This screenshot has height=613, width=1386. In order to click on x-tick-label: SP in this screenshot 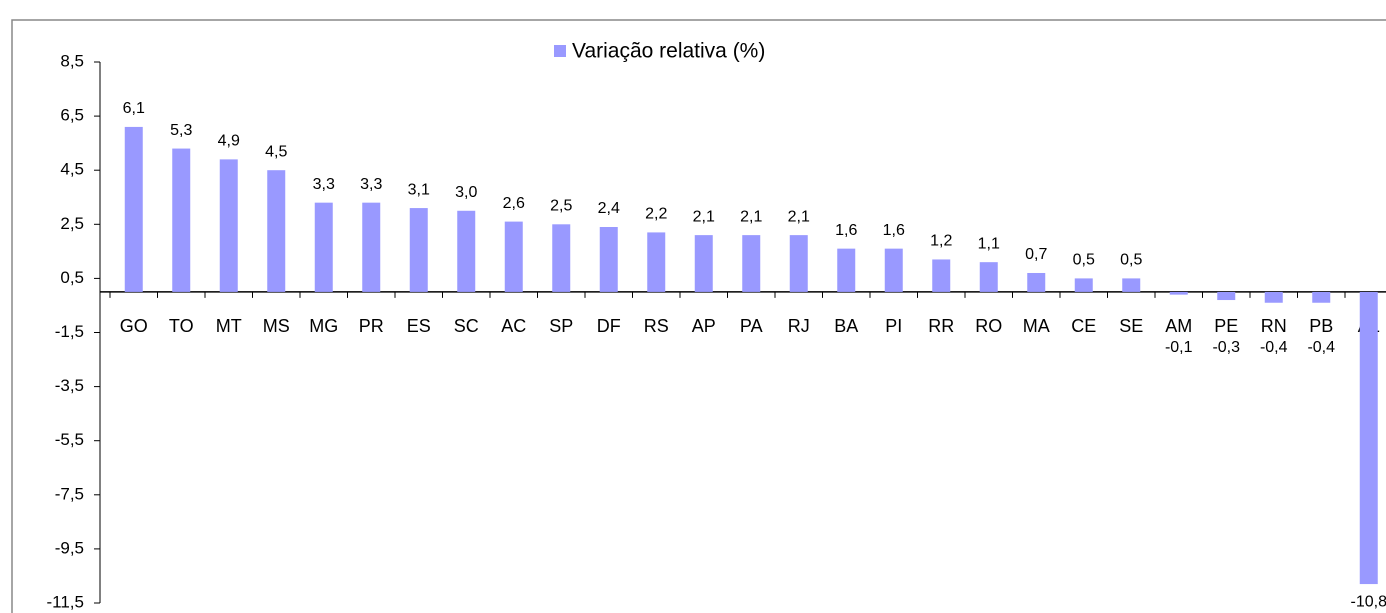, I will do `click(561, 326)`.